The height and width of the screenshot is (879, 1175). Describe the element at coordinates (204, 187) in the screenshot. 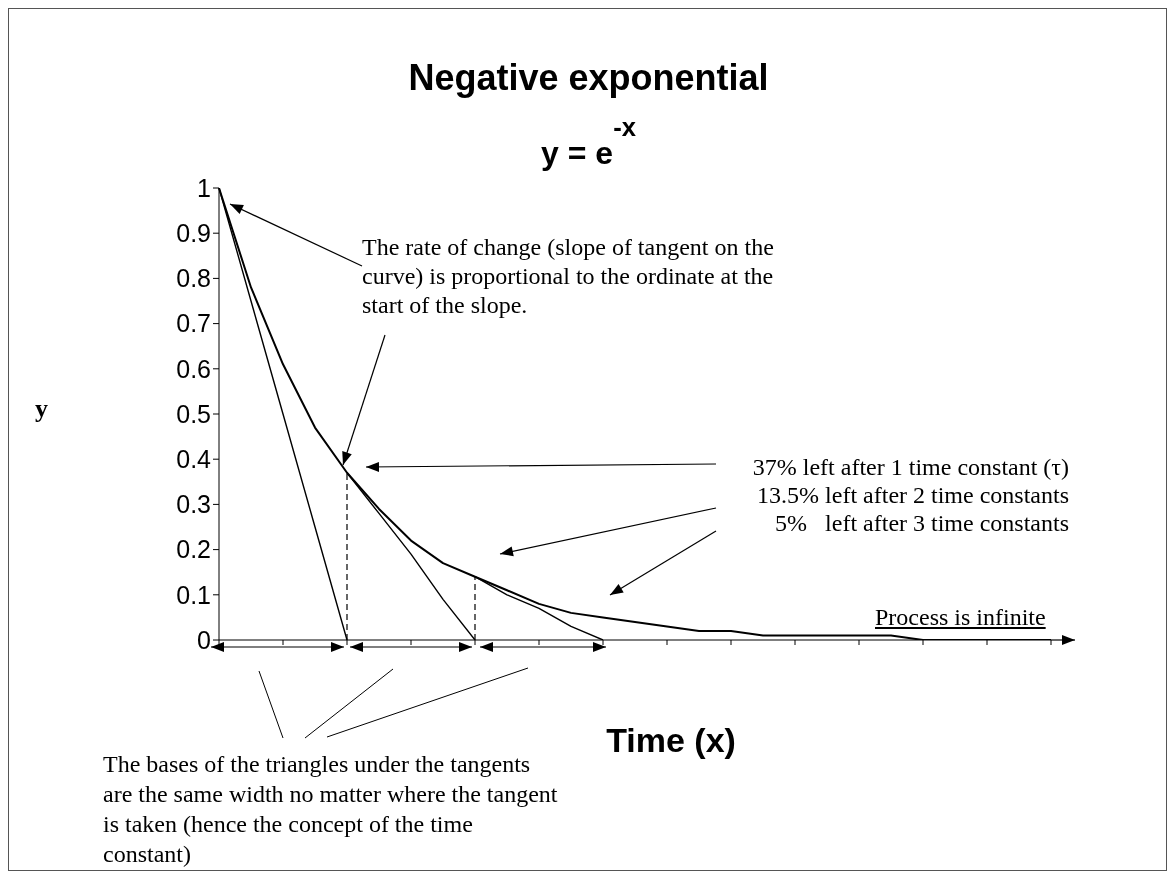

I see `y-tick-label: 1` at that location.